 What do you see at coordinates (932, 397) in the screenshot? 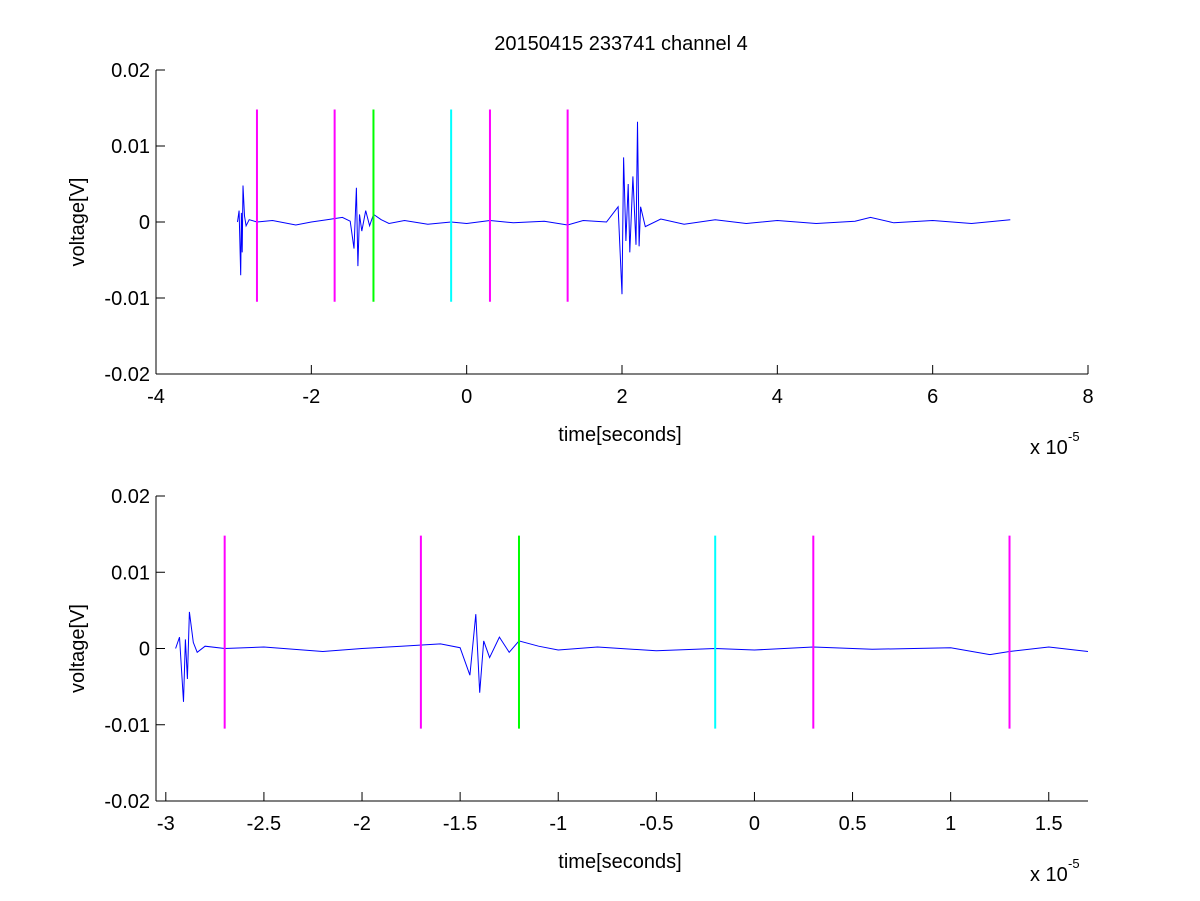
I see `x-tick-label: 6` at bounding box center [932, 397].